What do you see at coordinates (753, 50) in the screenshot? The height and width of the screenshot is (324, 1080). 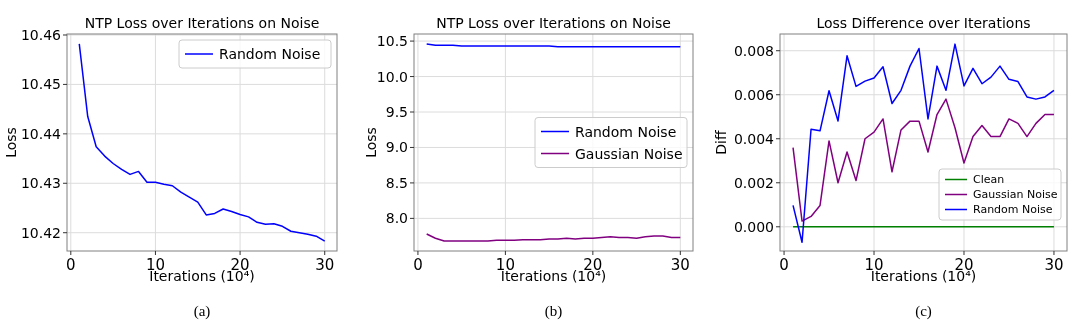 I see `y-tick-label: 0.008` at bounding box center [753, 50].